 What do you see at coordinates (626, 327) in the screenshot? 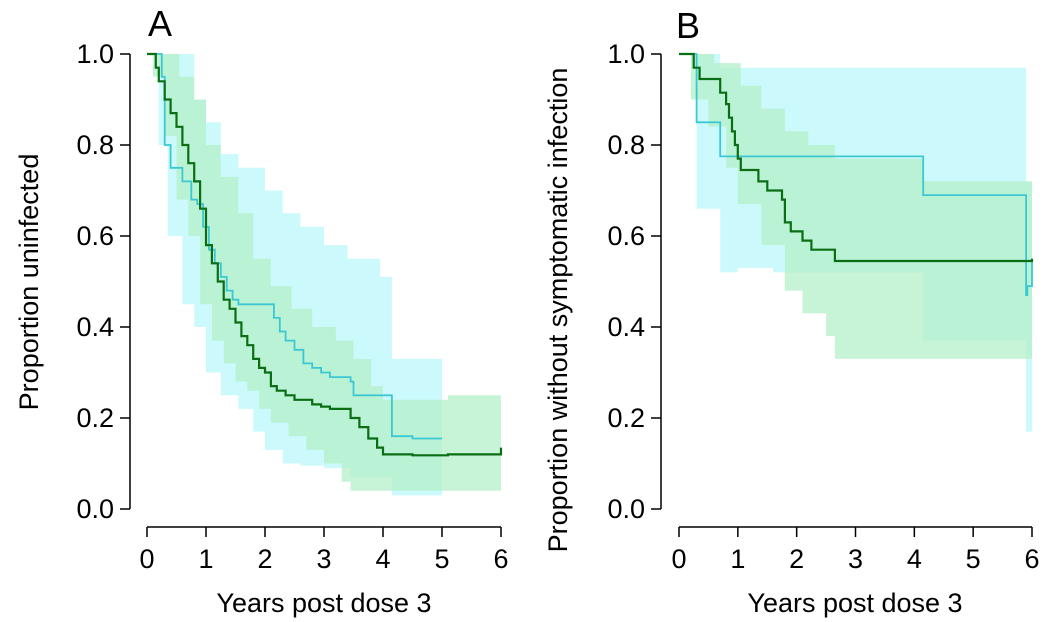
I see `panel-b-y-tick-label: 0.4` at bounding box center [626, 327].